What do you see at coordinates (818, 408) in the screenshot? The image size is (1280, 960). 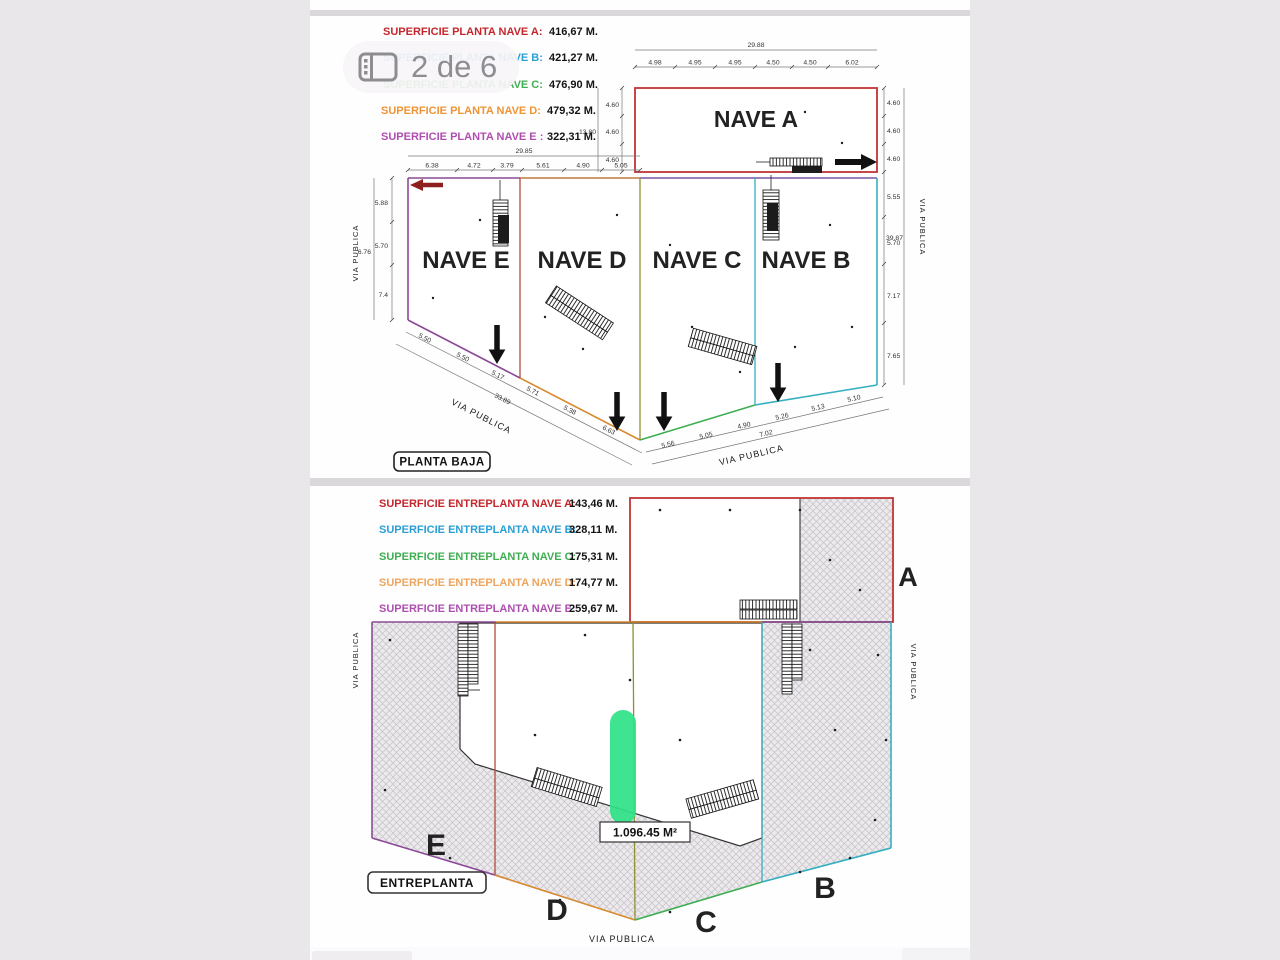 I see `dim-label: 5.13` at bounding box center [818, 408].